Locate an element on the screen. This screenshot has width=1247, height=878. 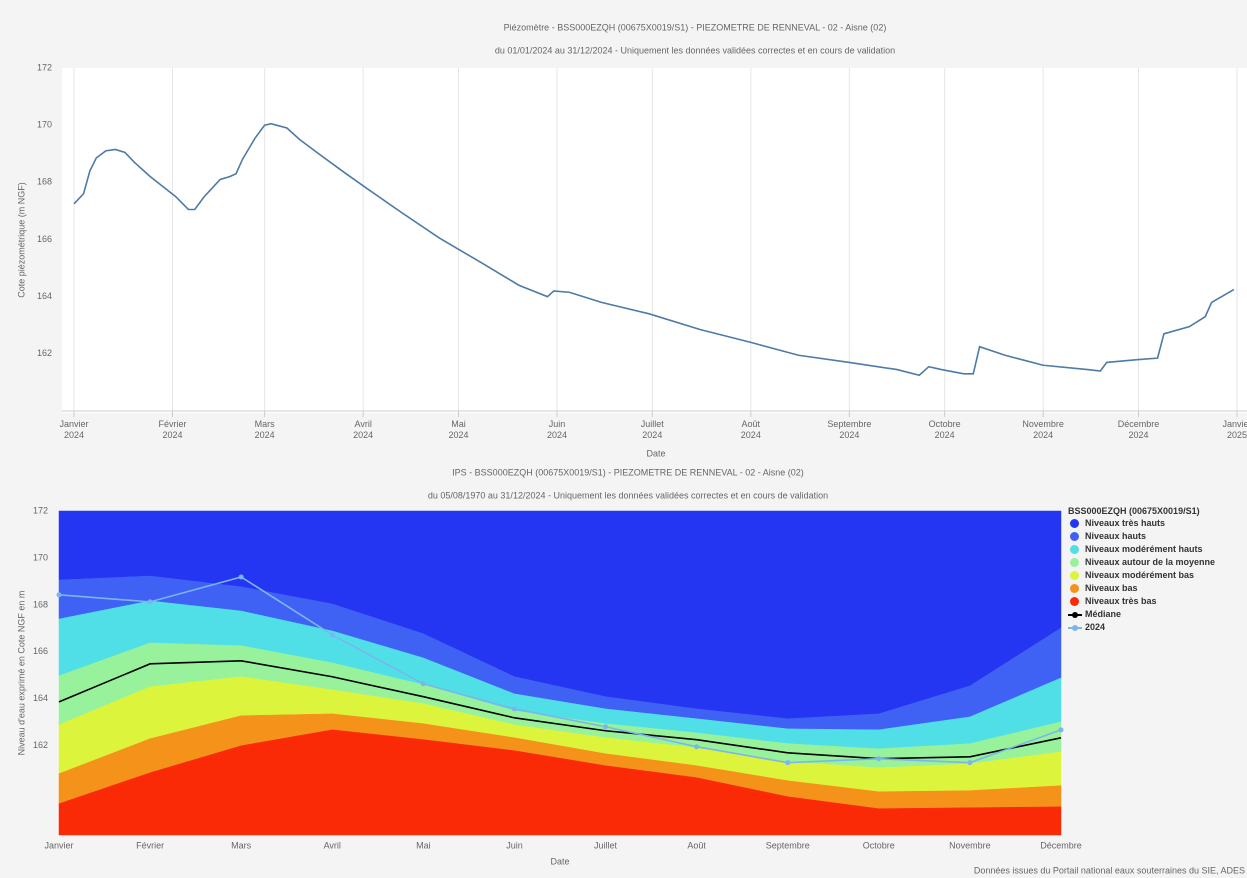
x-tick-label: Décembre is located at coordinates (1061, 845).